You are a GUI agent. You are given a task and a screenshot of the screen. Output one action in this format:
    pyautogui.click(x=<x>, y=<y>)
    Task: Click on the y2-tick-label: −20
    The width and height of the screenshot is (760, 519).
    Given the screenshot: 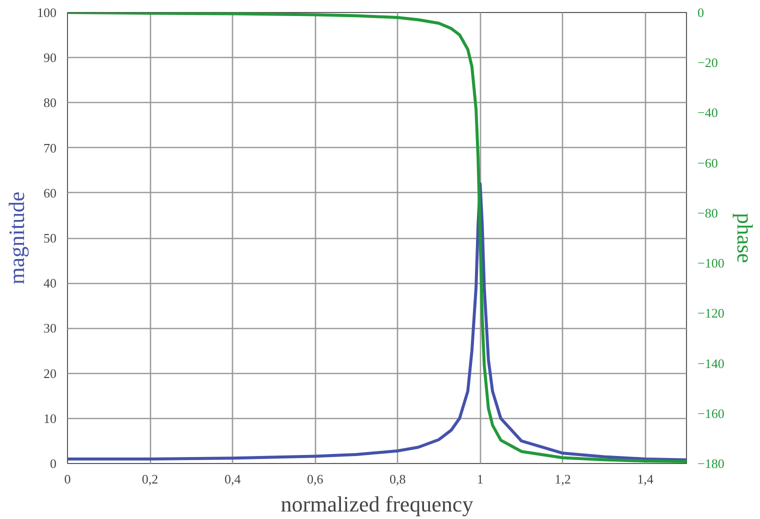 What is the action you would take?
    pyautogui.click(x=708, y=62)
    